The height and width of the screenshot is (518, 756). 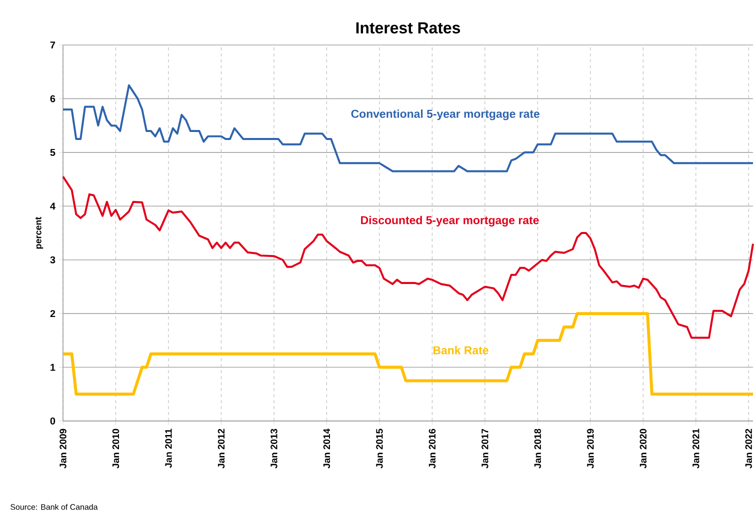 I want to click on x-tick-label: Jan 2021, so click(x=696, y=448).